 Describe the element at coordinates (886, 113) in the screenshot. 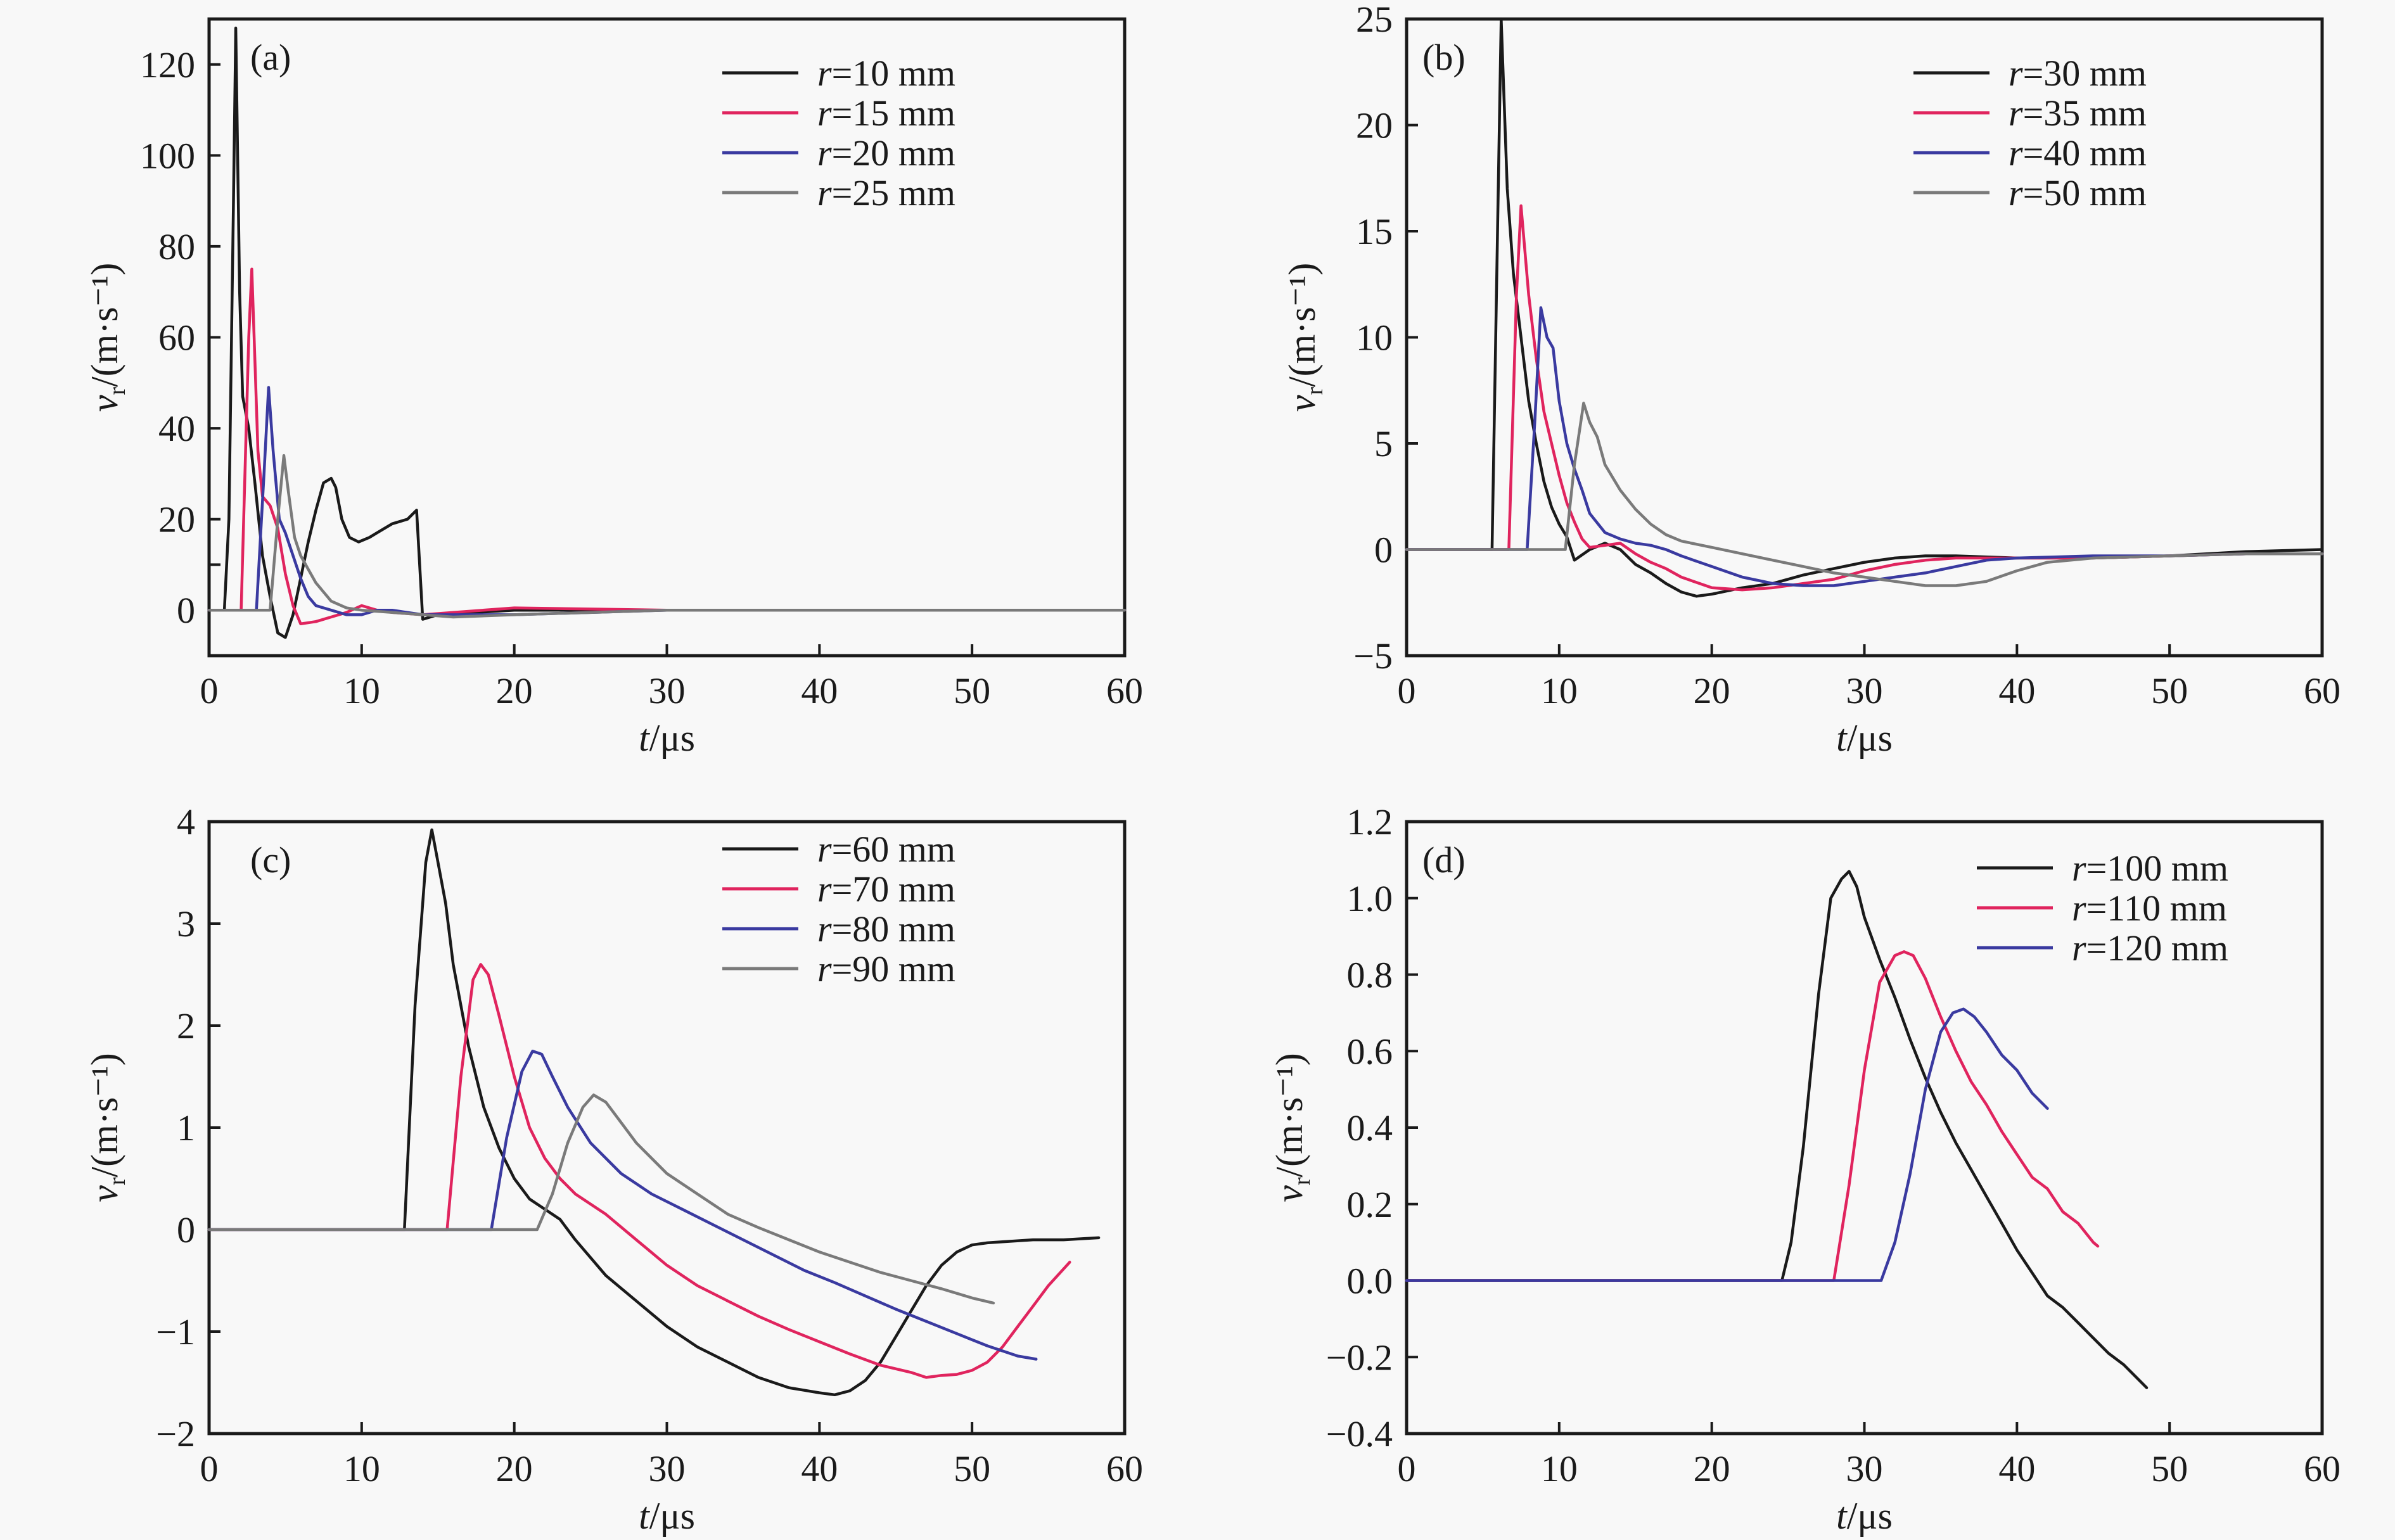

I see `legend-label: r=15 mm` at that location.